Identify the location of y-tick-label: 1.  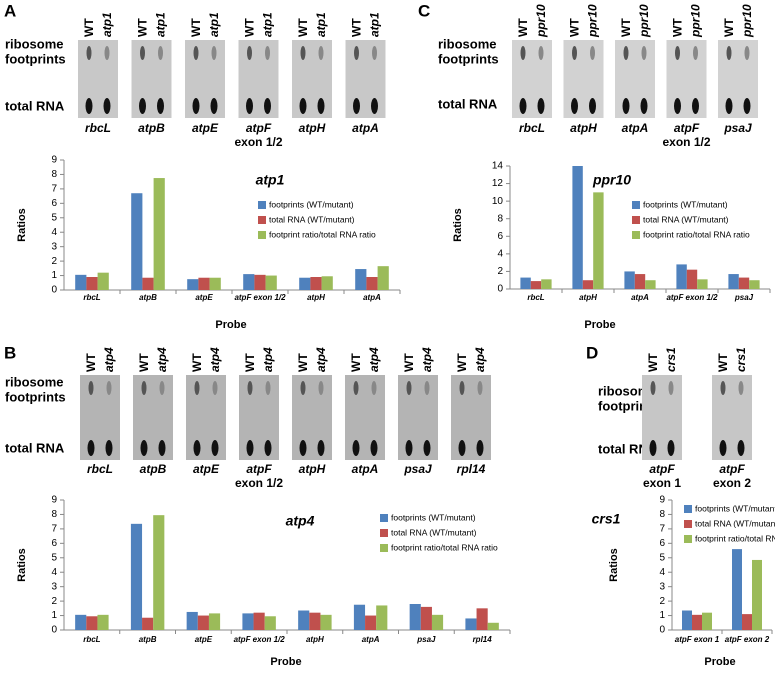
(662, 615).